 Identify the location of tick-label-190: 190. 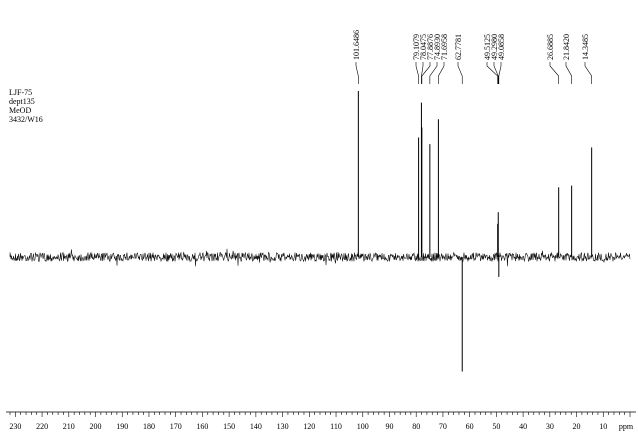
(122, 426).